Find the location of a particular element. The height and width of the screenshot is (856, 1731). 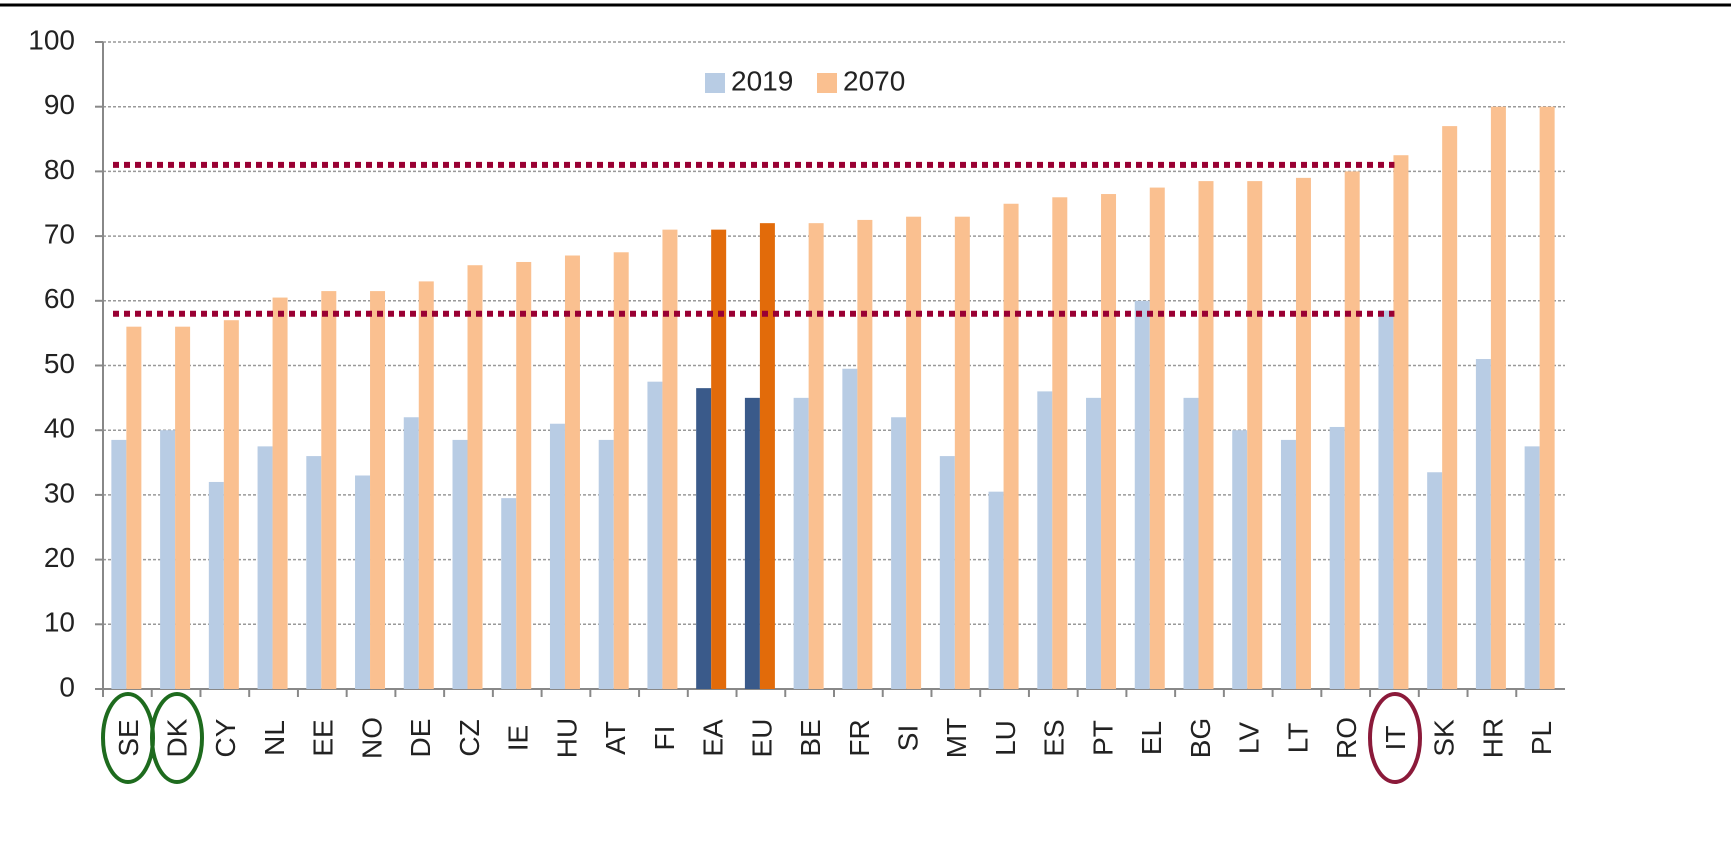

y-tick-label: 90 is located at coordinates (59, 104).